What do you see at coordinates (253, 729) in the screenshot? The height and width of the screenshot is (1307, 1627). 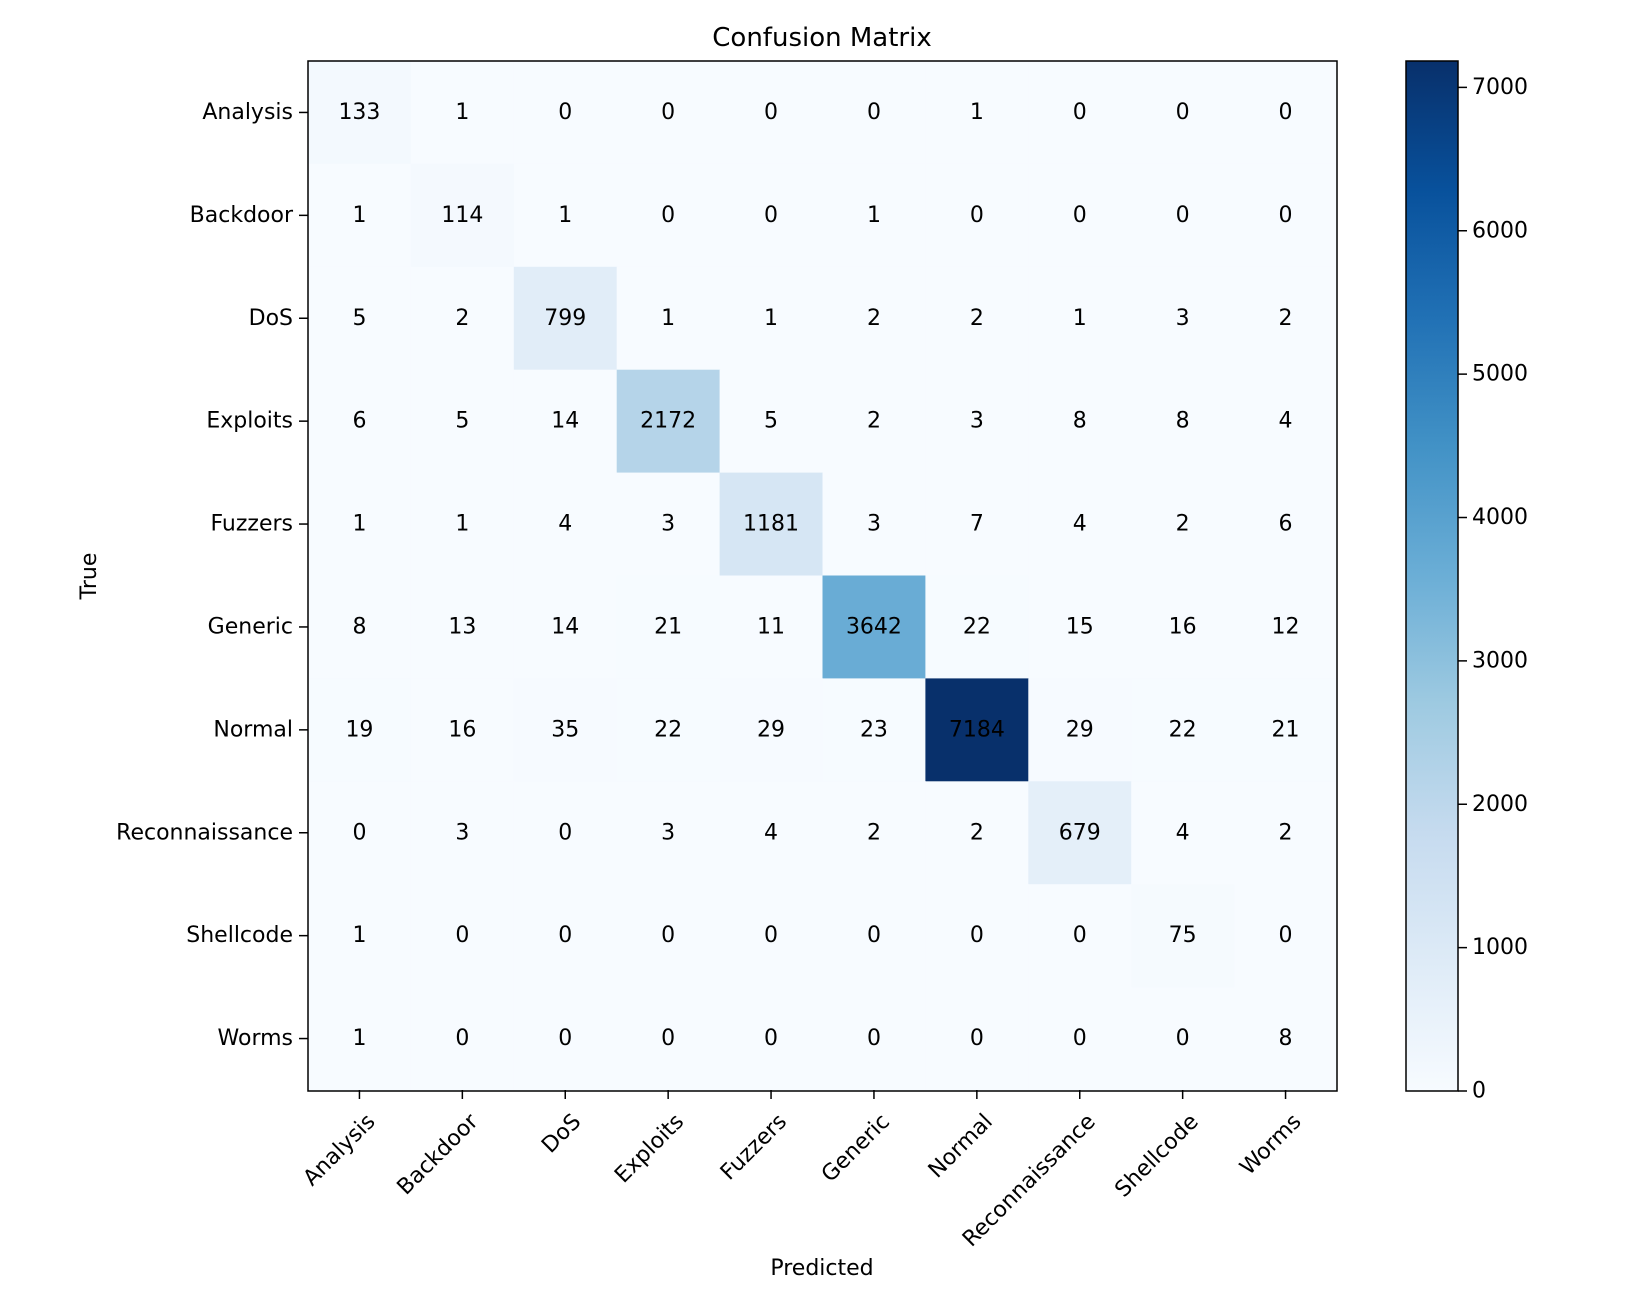 I see `y-tick-label: Normal` at bounding box center [253, 729].